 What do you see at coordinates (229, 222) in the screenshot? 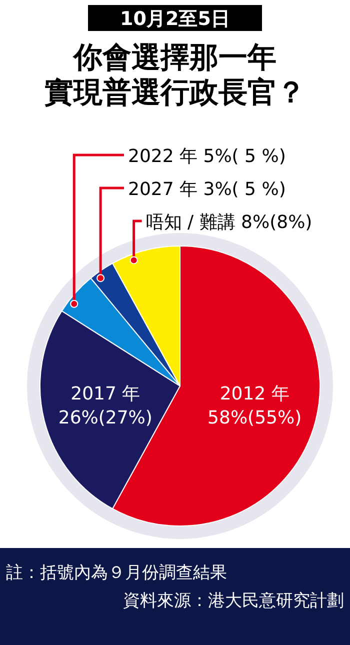
I see `slice-label: 唔知 / 難講 8%(8%)` at bounding box center [229, 222].